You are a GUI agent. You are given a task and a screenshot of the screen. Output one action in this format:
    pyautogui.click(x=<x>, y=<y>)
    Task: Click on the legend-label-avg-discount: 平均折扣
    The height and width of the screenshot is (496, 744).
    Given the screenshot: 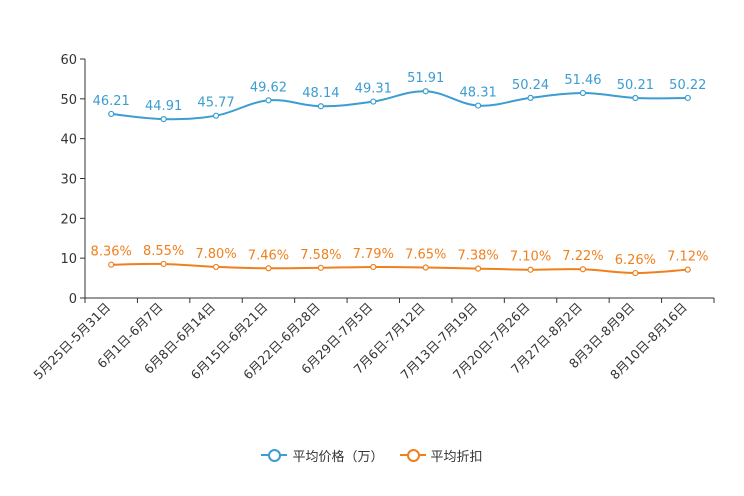 What is the action you would take?
    pyautogui.click(x=456, y=457)
    